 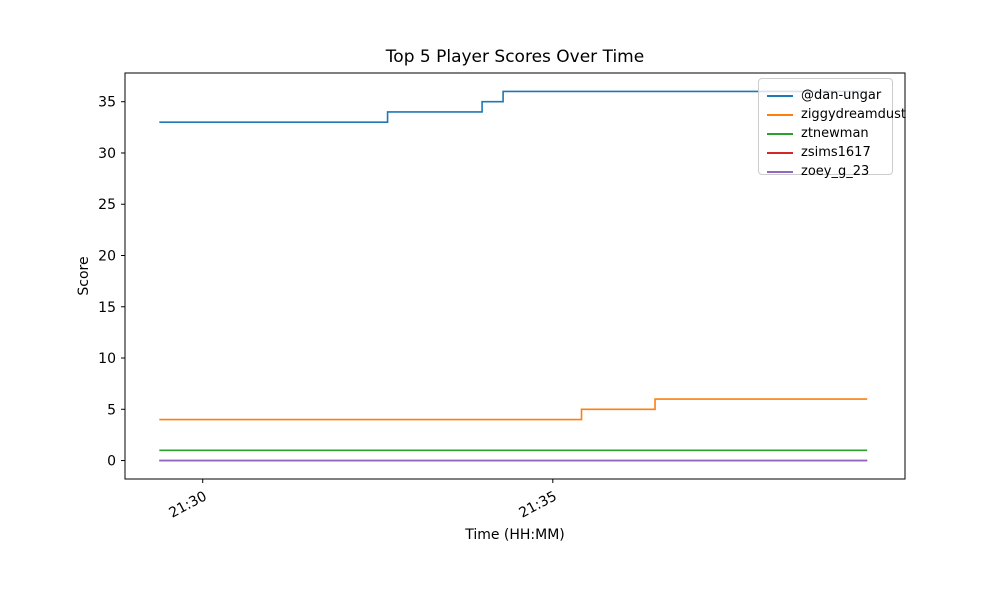 I want to click on legend-label: zsims1617, so click(x=836, y=152).